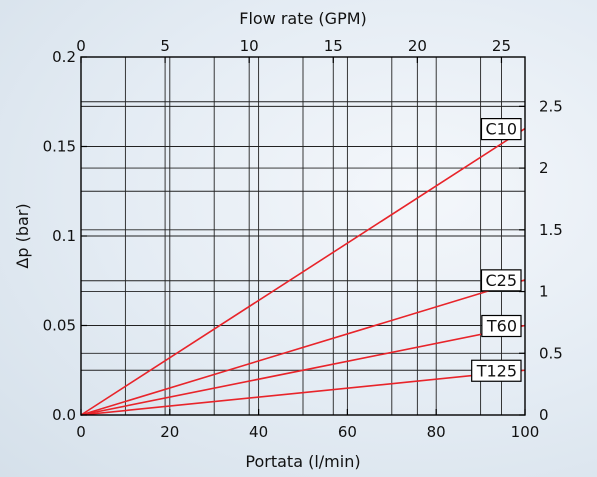 This screenshot has height=477, width=597. Describe the element at coordinates (417, 46) in the screenshot. I see `x2-tick-label: 20` at that location.